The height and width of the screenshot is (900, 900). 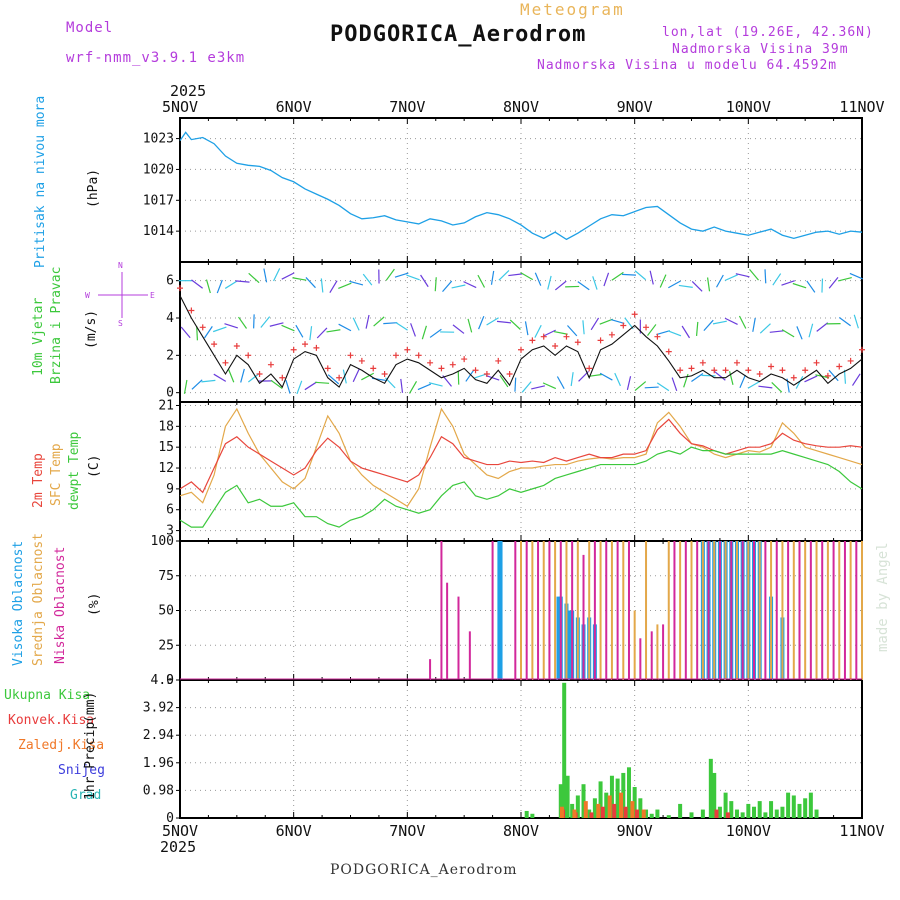 I want to click on y-tick-label: 6, so click(x=170, y=510).